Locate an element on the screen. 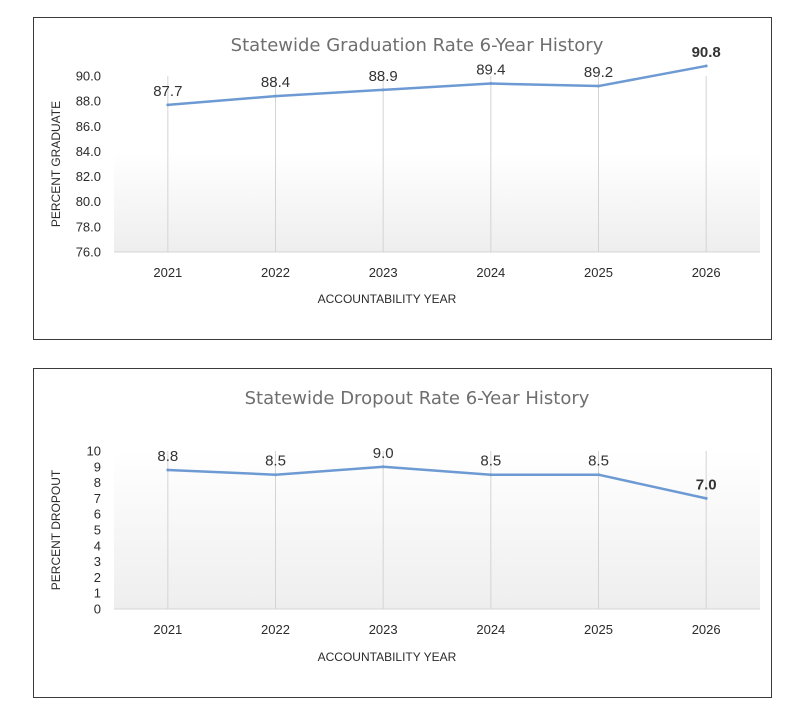 The height and width of the screenshot is (716, 800). drop-y-tick-label: 0 is located at coordinates (97, 609).